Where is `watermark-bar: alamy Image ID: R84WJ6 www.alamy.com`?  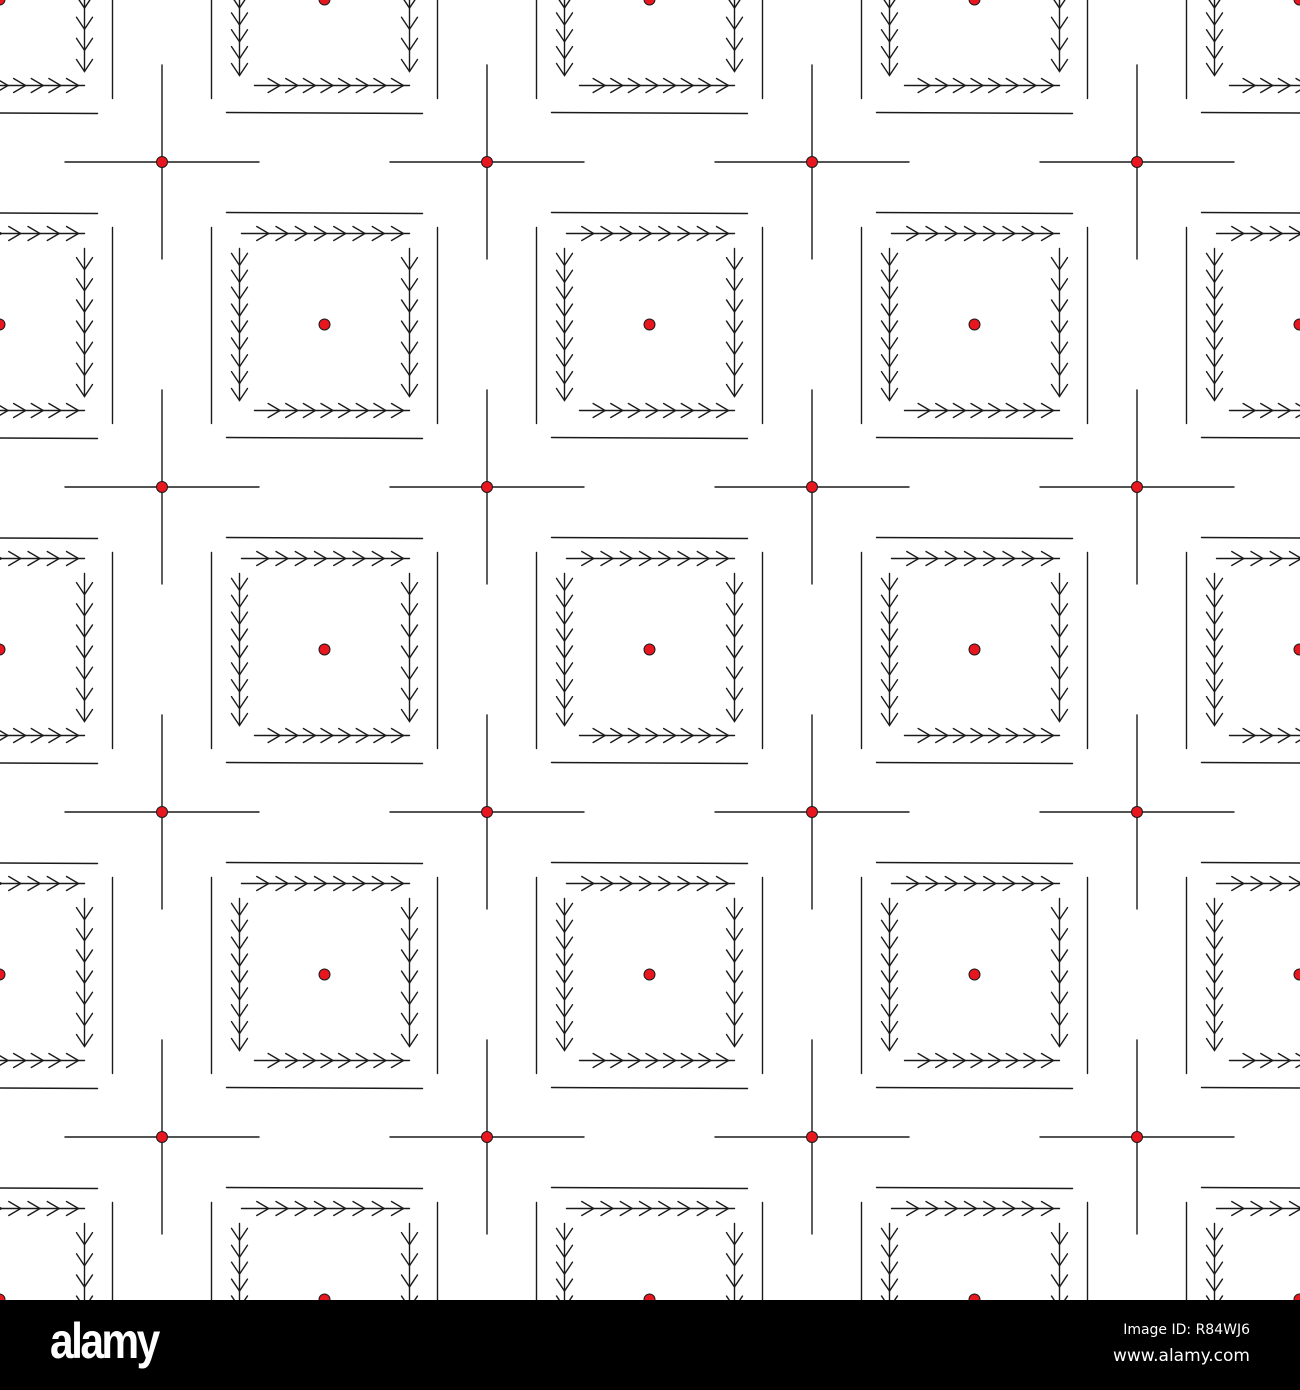
watermark-bar: alamy Image ID: R84WJ6 www.alamy.com is located at coordinates (650, 1345).